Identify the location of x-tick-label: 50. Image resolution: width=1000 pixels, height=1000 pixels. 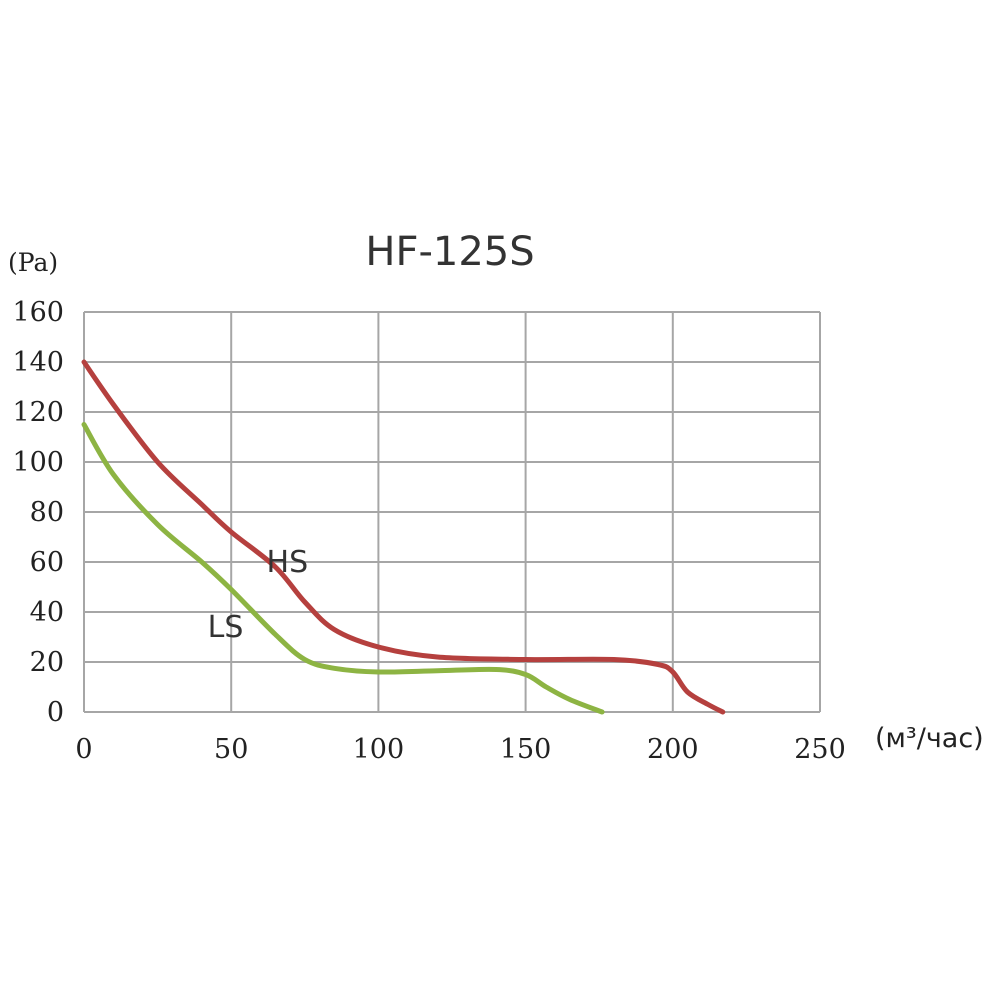
(231, 749).